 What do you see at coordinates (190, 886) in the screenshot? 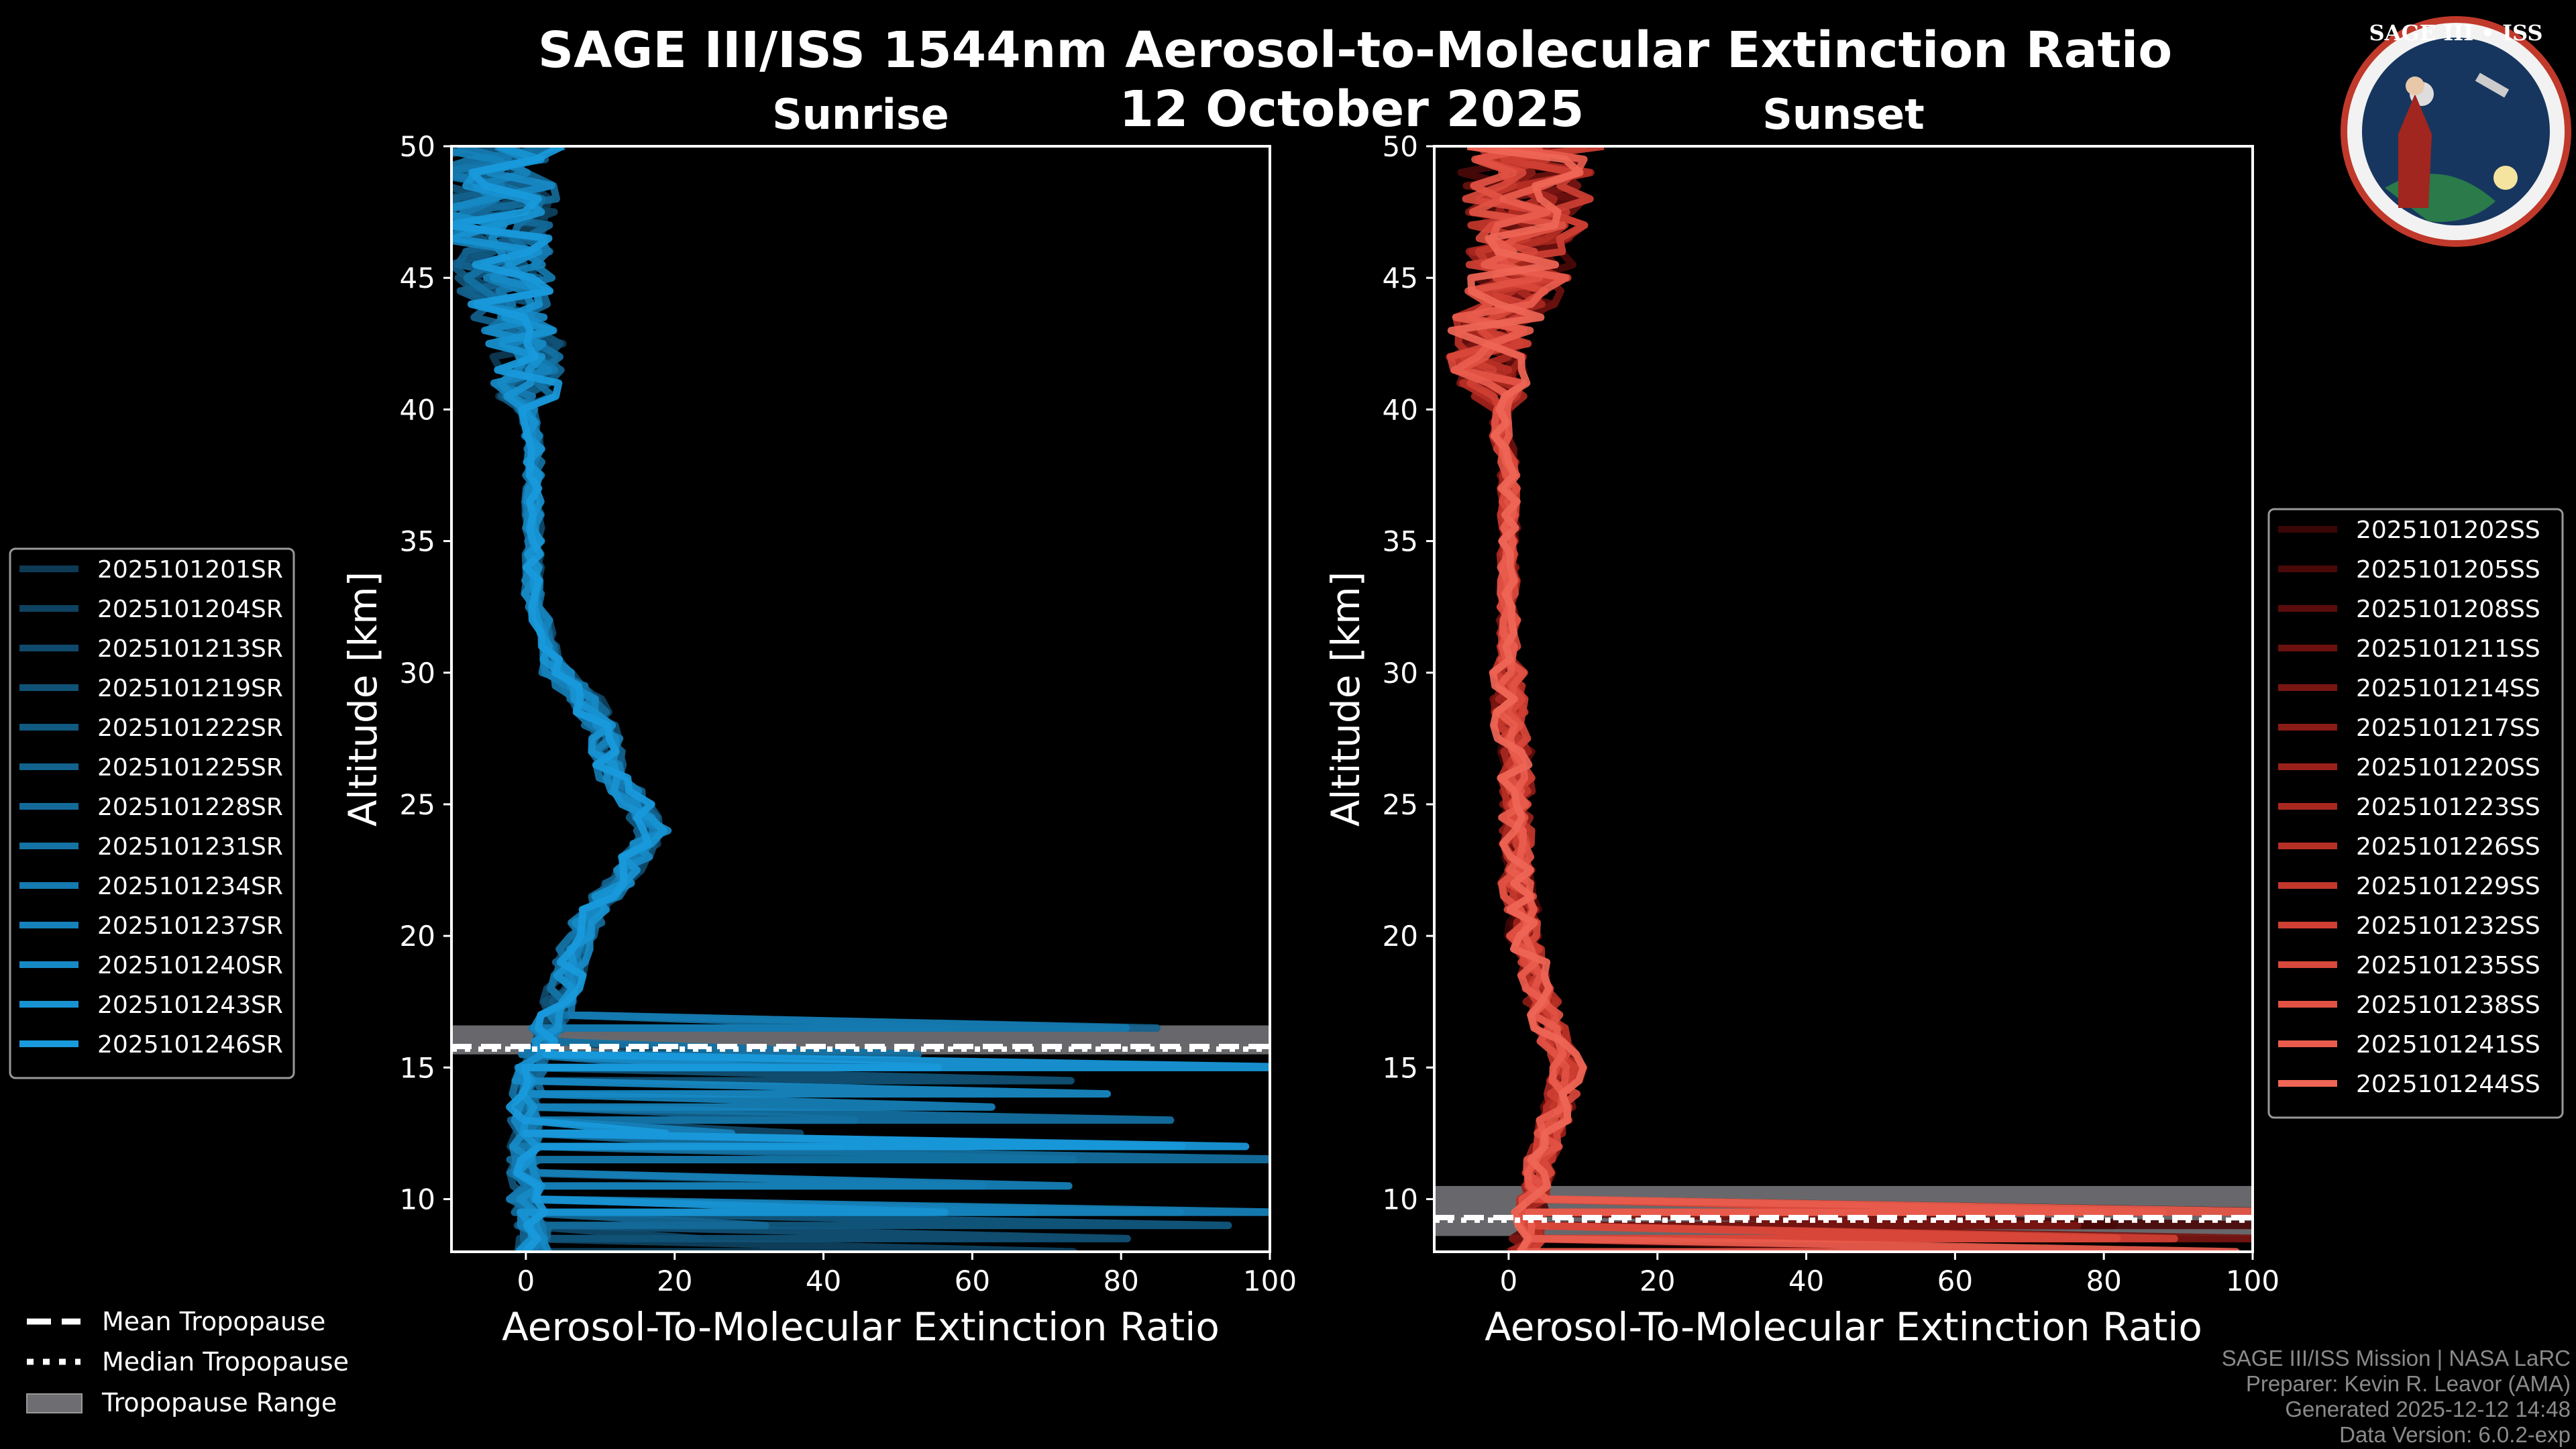
I see `legend-label: 2025101234SR` at bounding box center [190, 886].